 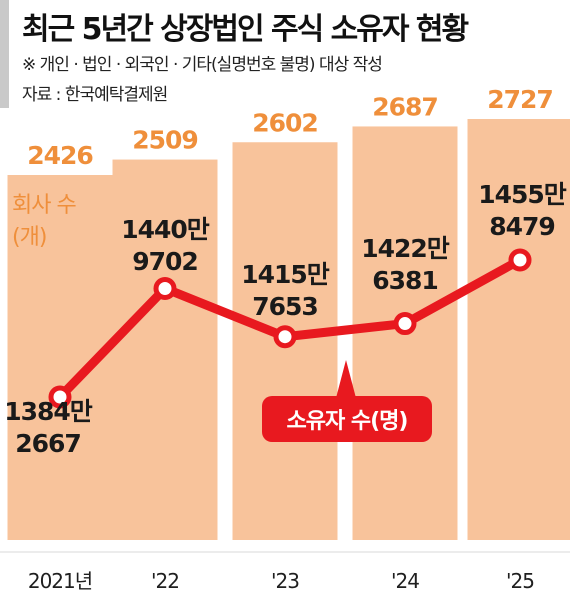 I want to click on legend-pointer, so click(x=346, y=379).